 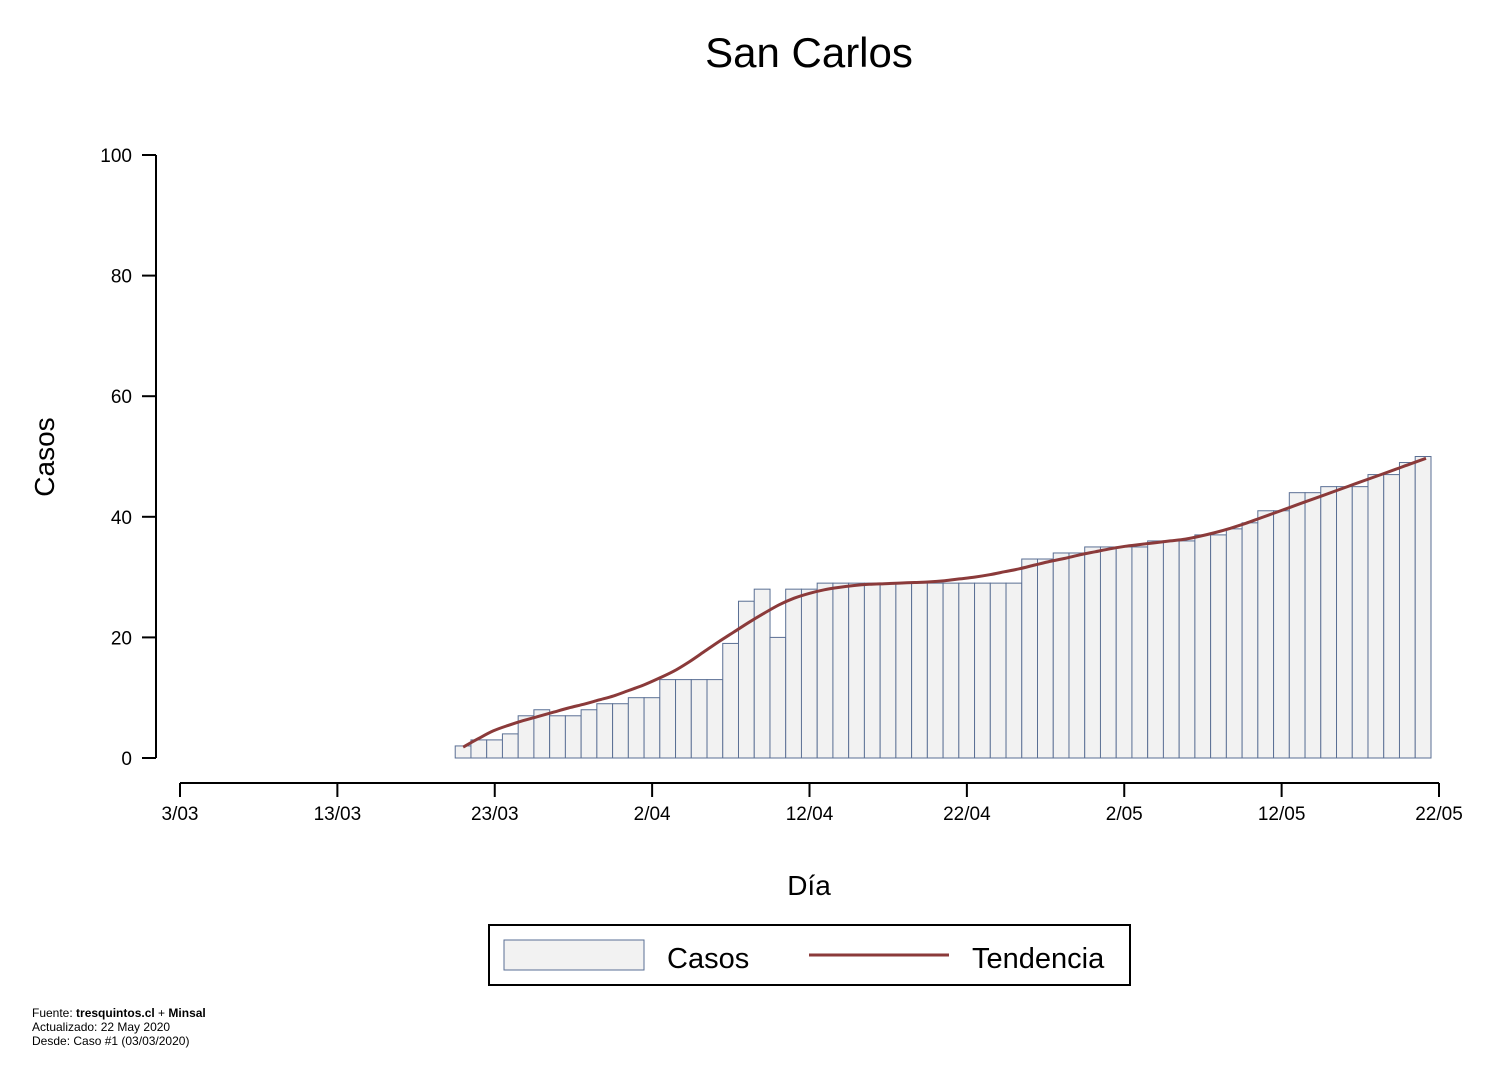 I want to click on y-axis-title: Casos, so click(x=44, y=456).